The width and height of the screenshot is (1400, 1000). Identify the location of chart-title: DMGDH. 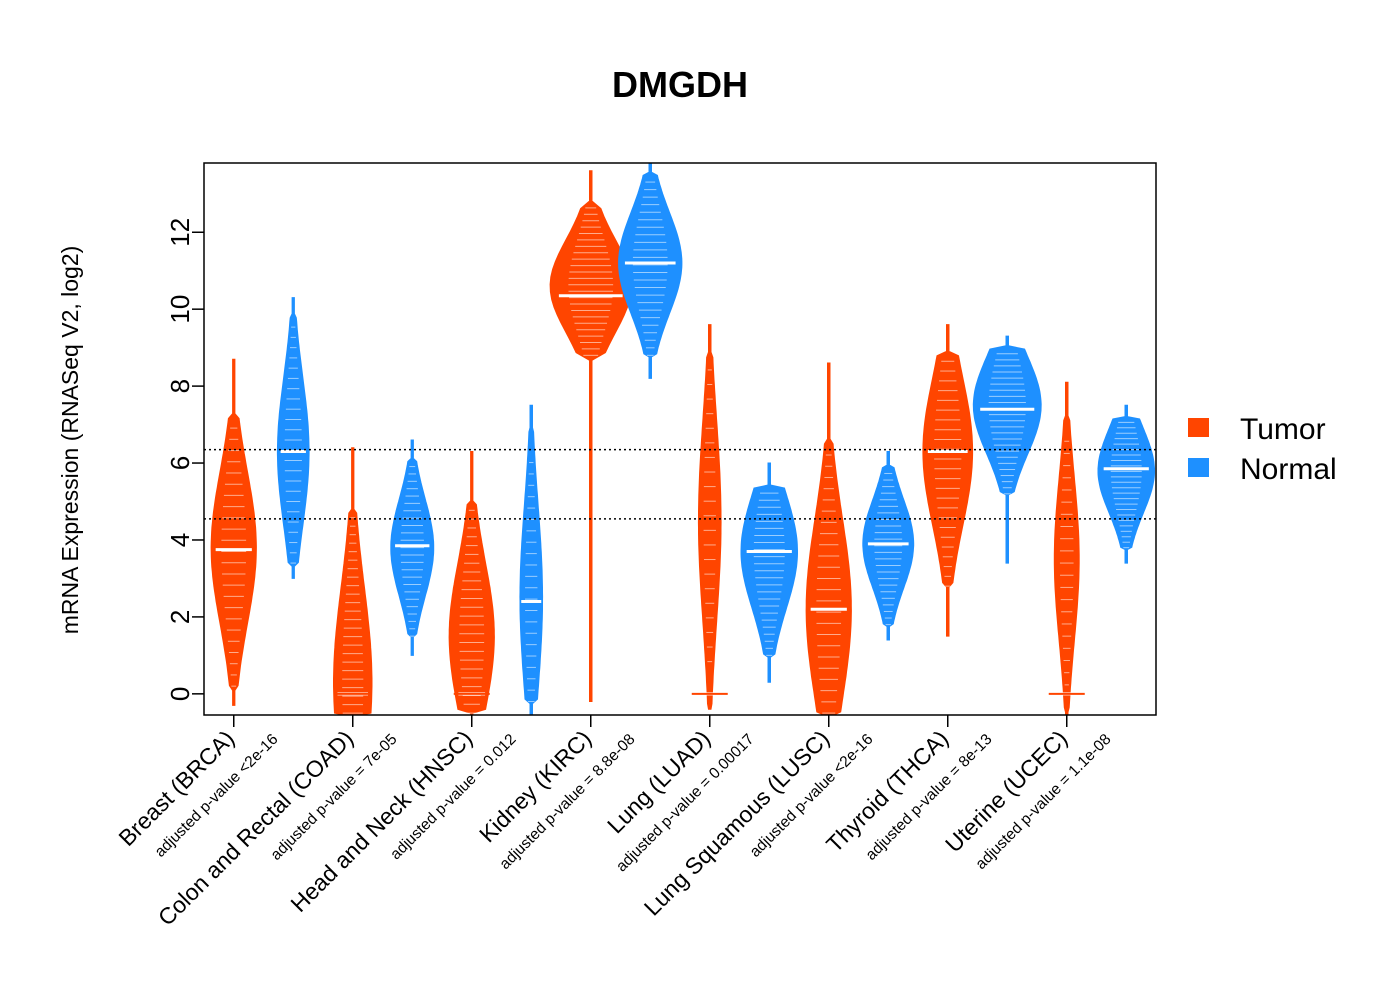
(680, 84).